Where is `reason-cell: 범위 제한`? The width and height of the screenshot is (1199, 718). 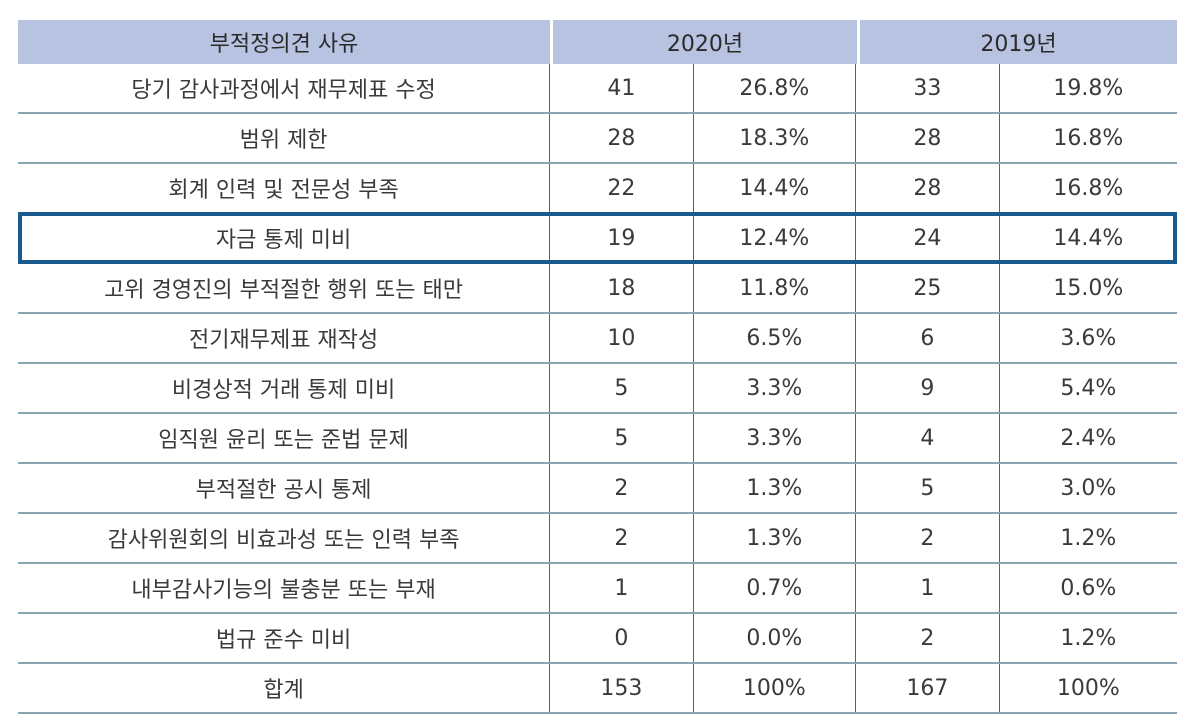 reason-cell: 범위 제한 is located at coordinates (284, 138).